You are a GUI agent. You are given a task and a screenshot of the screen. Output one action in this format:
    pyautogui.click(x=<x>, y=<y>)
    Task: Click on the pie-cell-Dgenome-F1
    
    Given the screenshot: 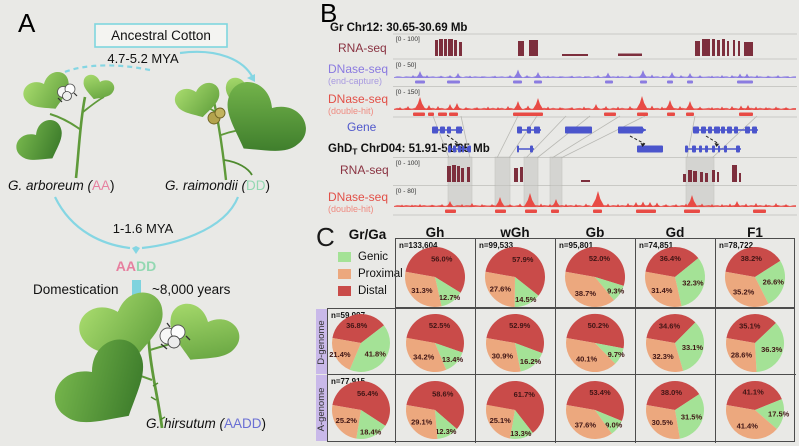 What is the action you would take?
    pyautogui.click(x=756, y=342)
    